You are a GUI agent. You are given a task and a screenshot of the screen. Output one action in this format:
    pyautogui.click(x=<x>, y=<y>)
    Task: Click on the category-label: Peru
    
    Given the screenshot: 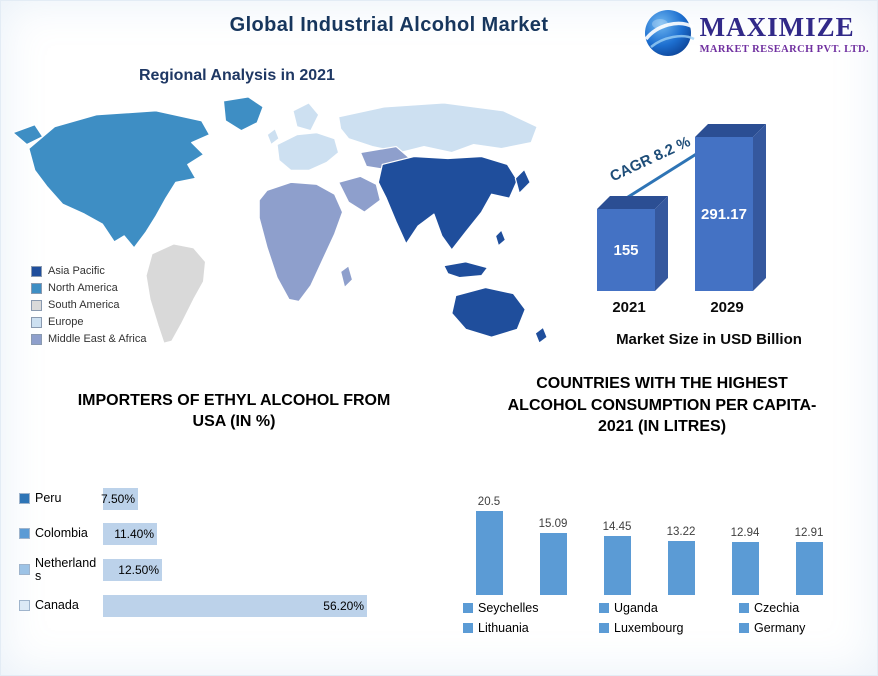 What is the action you would take?
    pyautogui.click(x=48, y=498)
    